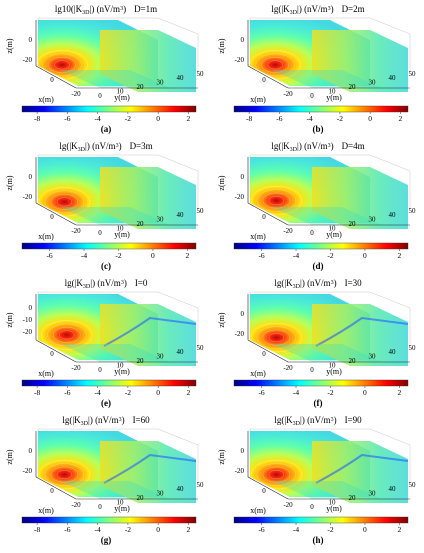 The width and height of the screenshot is (424, 553). What do you see at coordinates (318, 266) in the screenshot?
I see `subfigure-label: (d)` at bounding box center [318, 266].